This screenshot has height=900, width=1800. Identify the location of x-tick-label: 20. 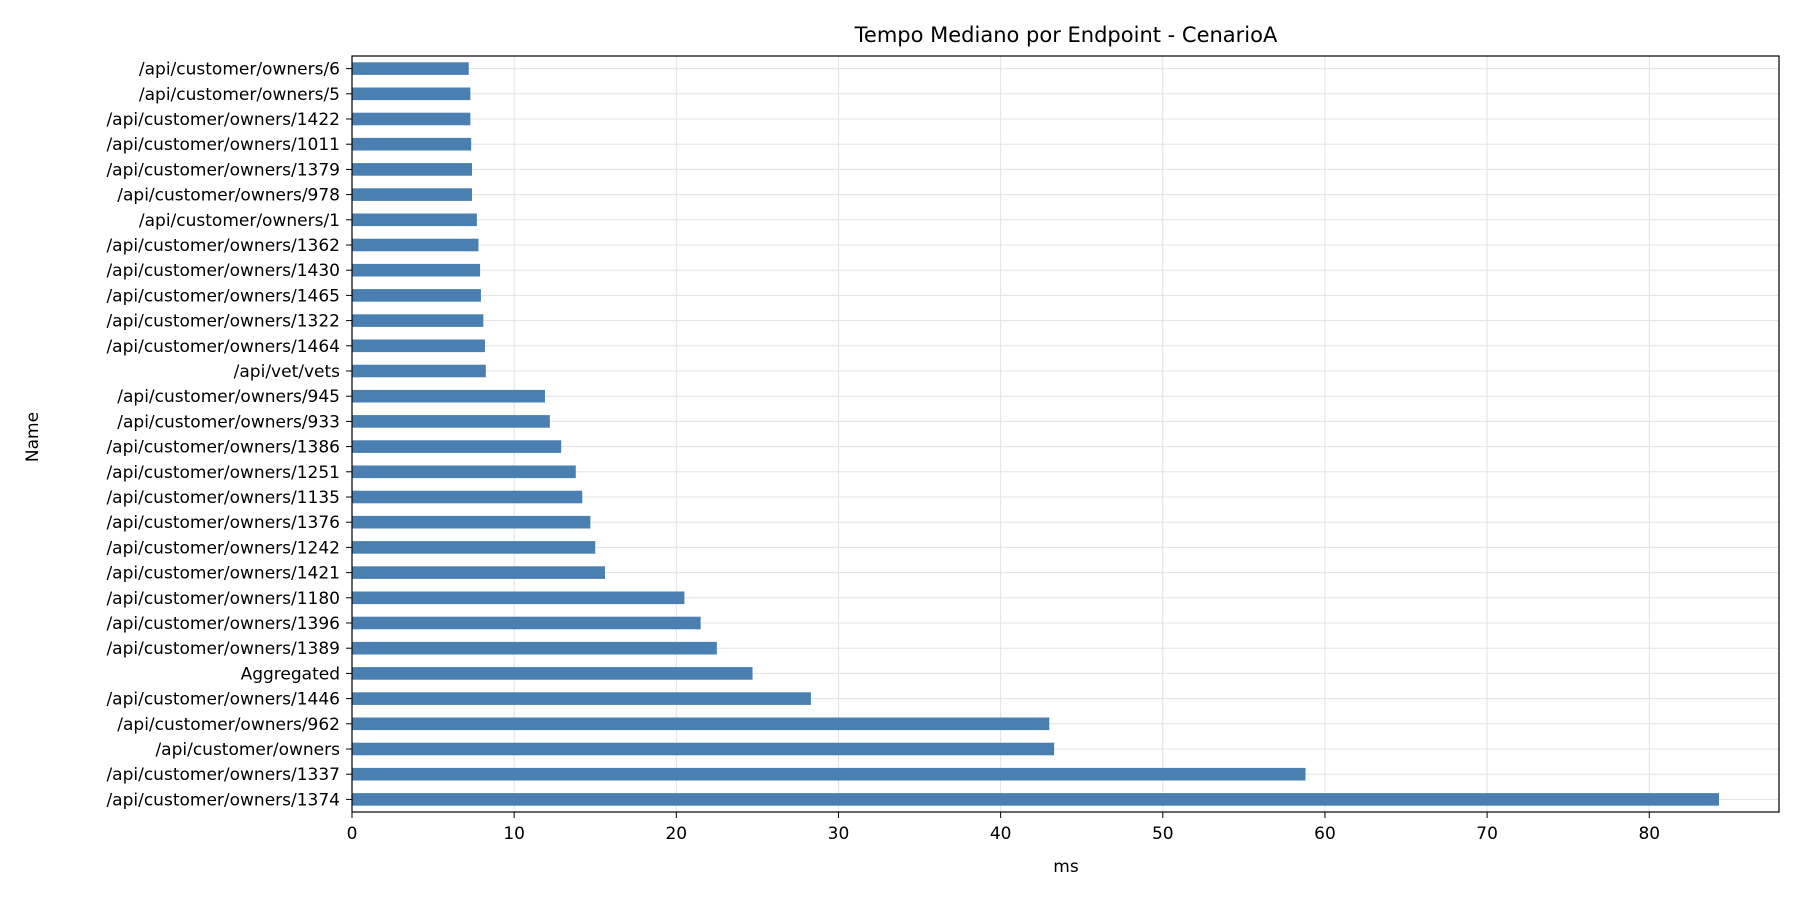
(676, 834).